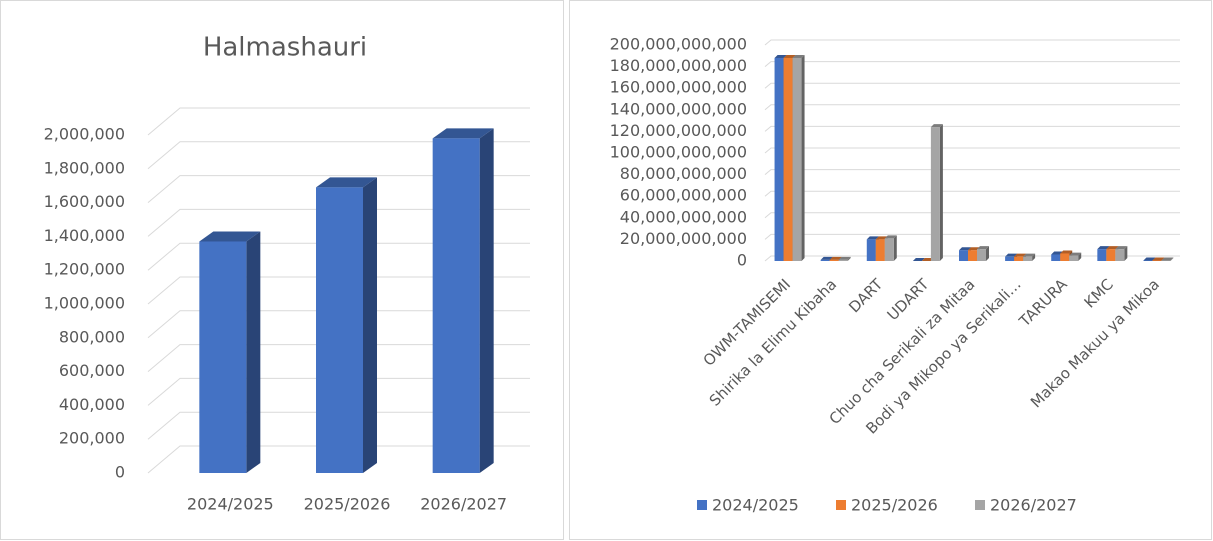 This screenshot has width=1213, height=541. What do you see at coordinates (230, 504) in the screenshot?
I see `x-tick-label: 2024/2025` at bounding box center [230, 504].